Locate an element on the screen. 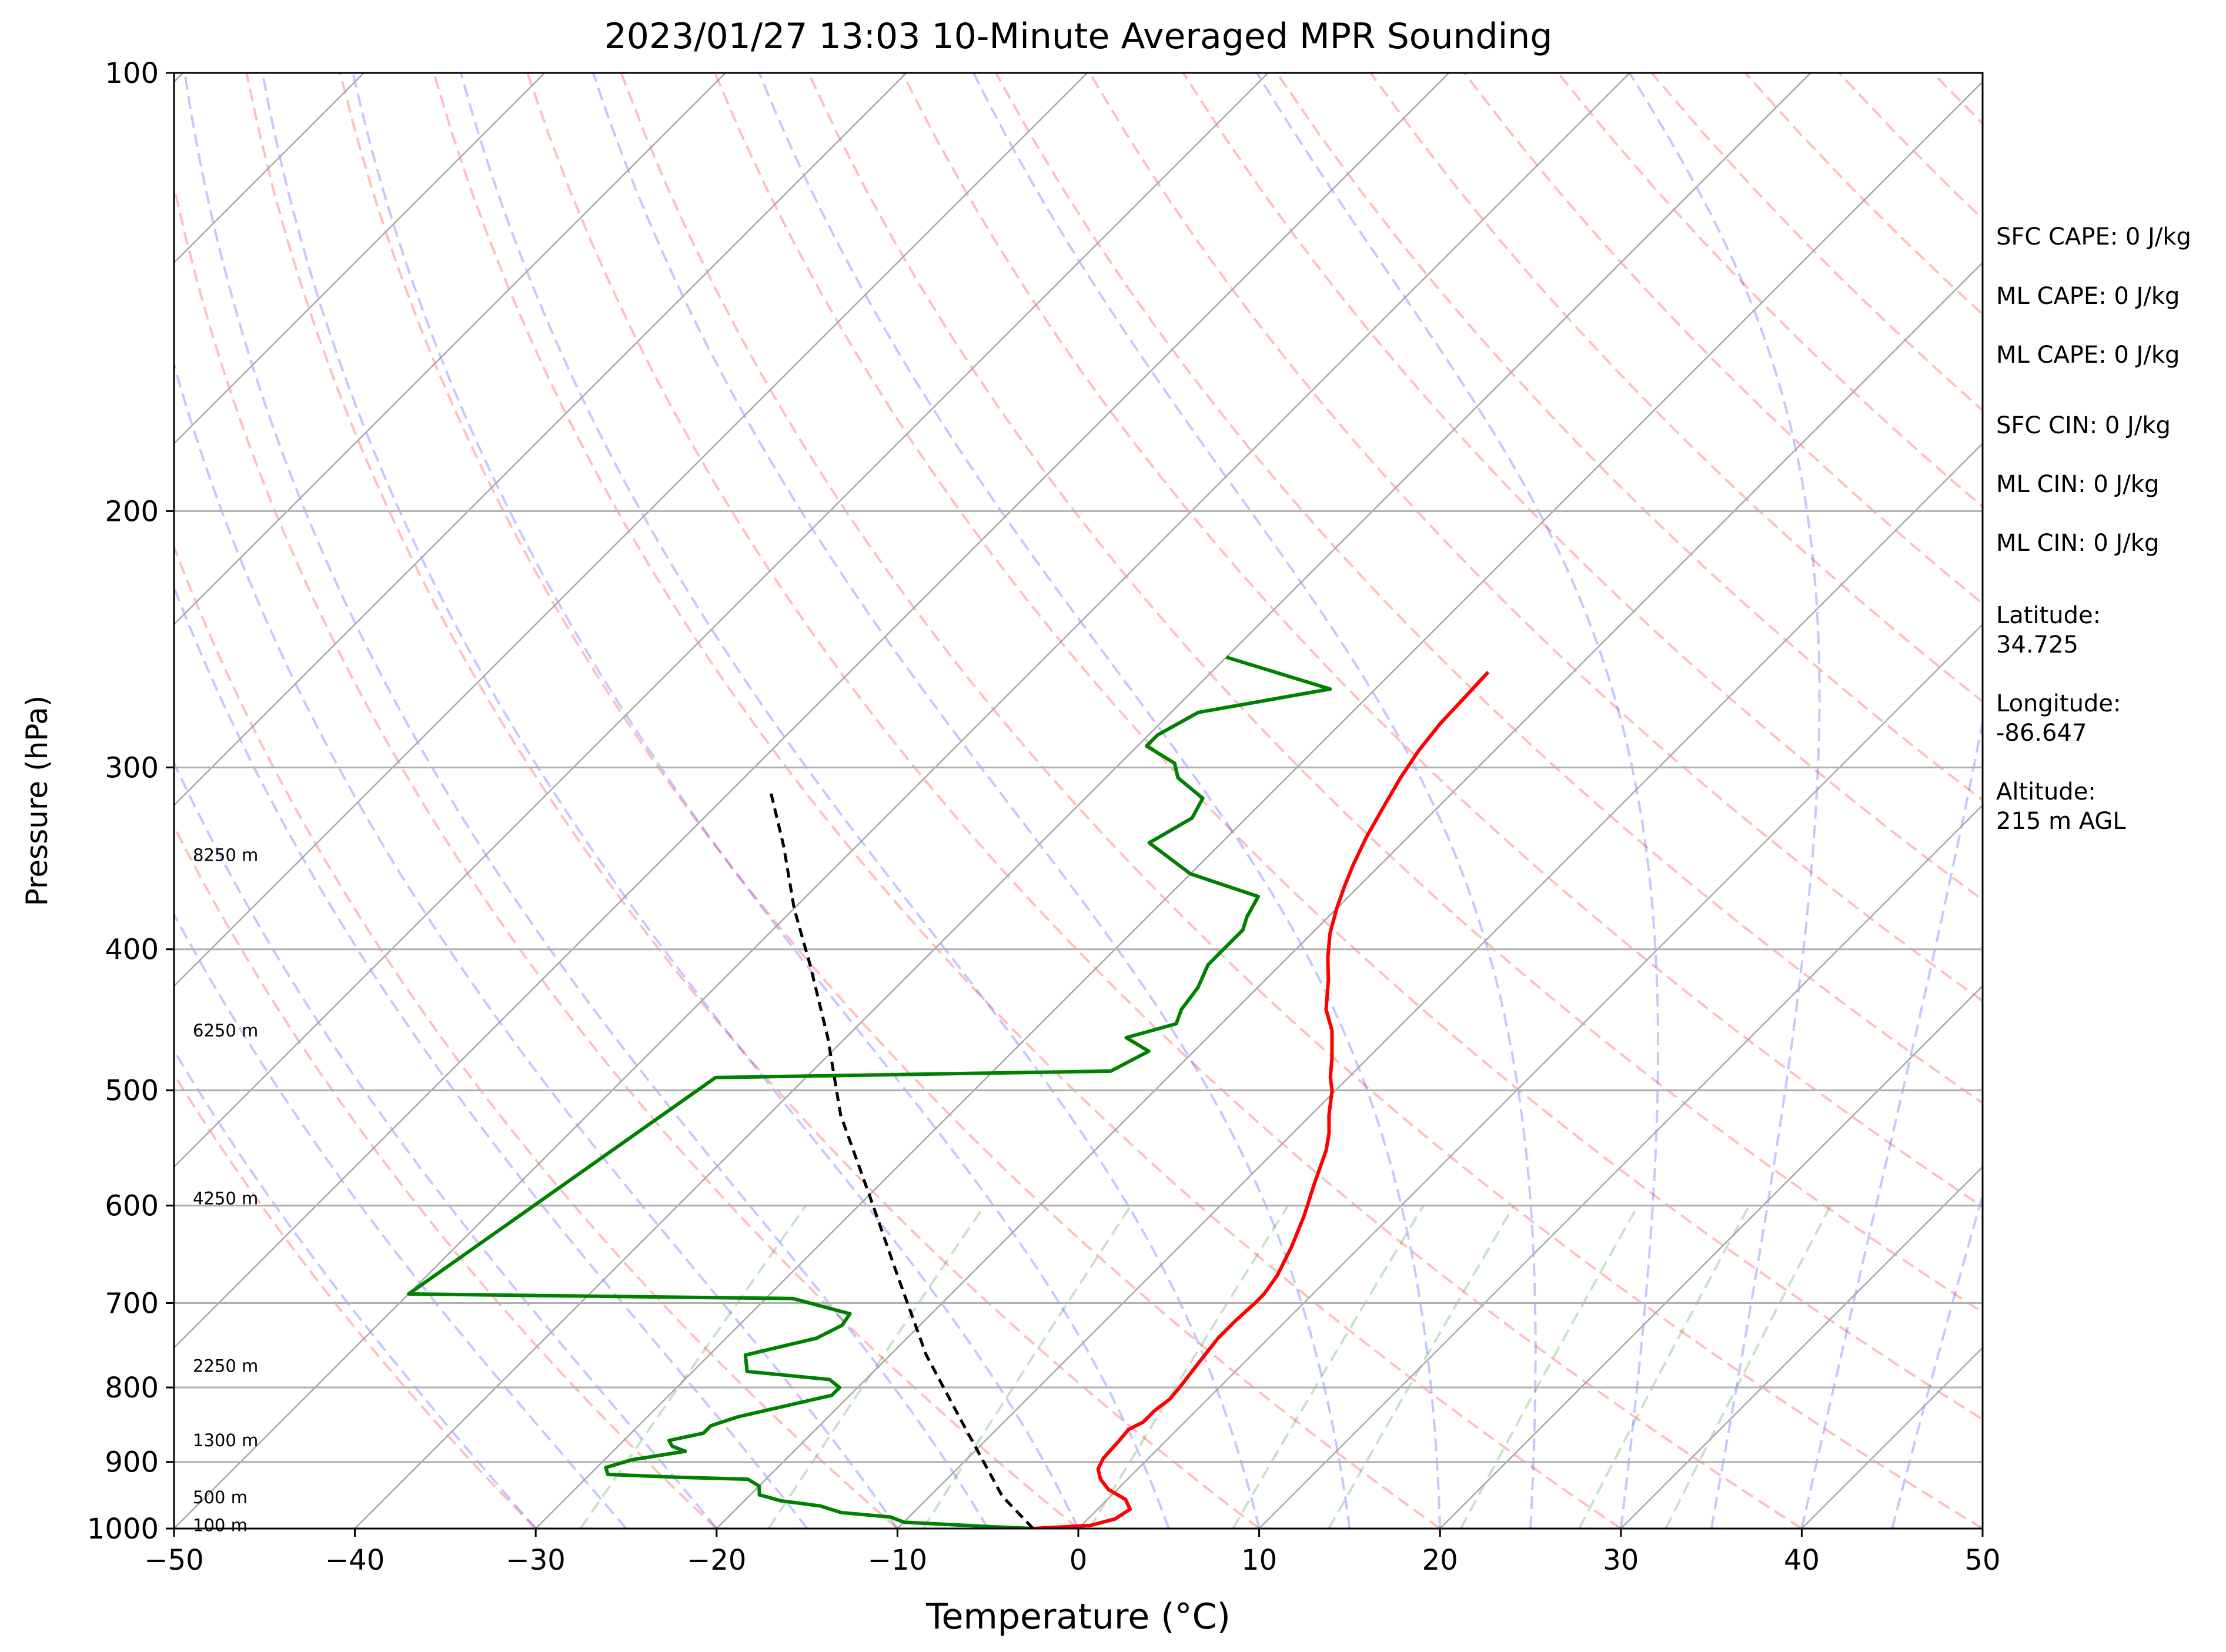  y-tick-label: 400 is located at coordinates (132, 951).